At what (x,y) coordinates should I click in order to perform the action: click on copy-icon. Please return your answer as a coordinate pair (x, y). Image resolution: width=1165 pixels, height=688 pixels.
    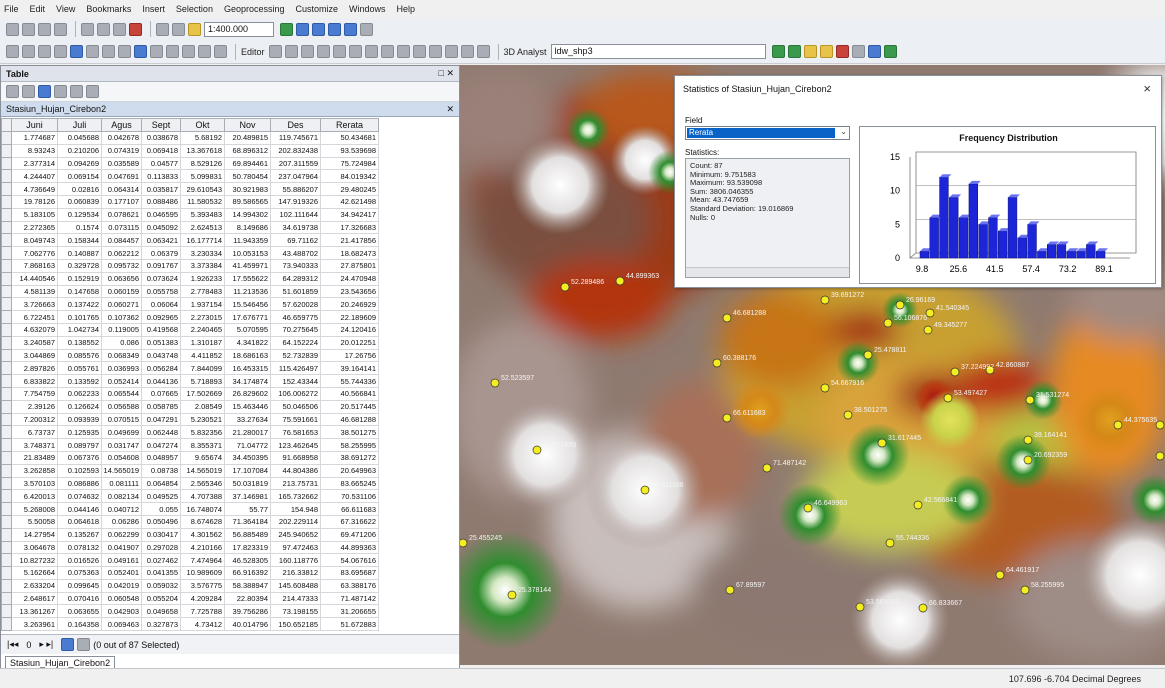
    Looking at the image, I should click on (103, 29).